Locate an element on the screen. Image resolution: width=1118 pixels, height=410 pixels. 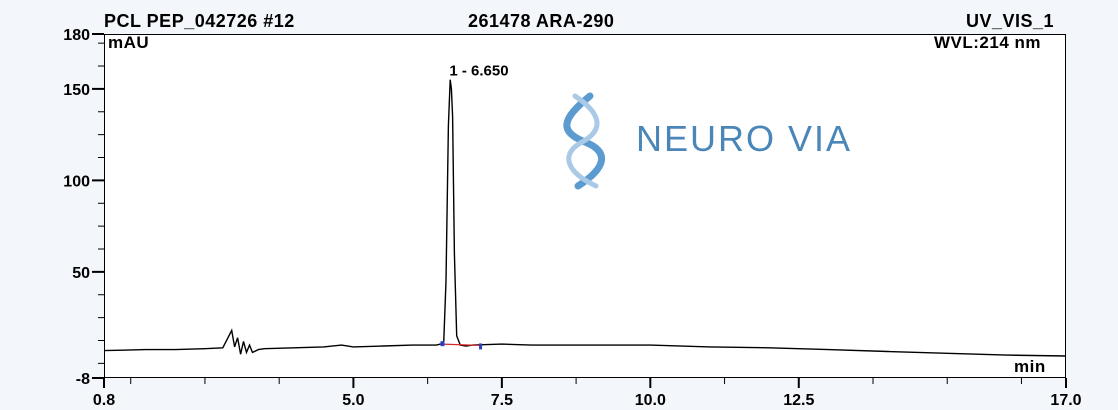
y-tick-label: 180 is located at coordinates (76, 35).